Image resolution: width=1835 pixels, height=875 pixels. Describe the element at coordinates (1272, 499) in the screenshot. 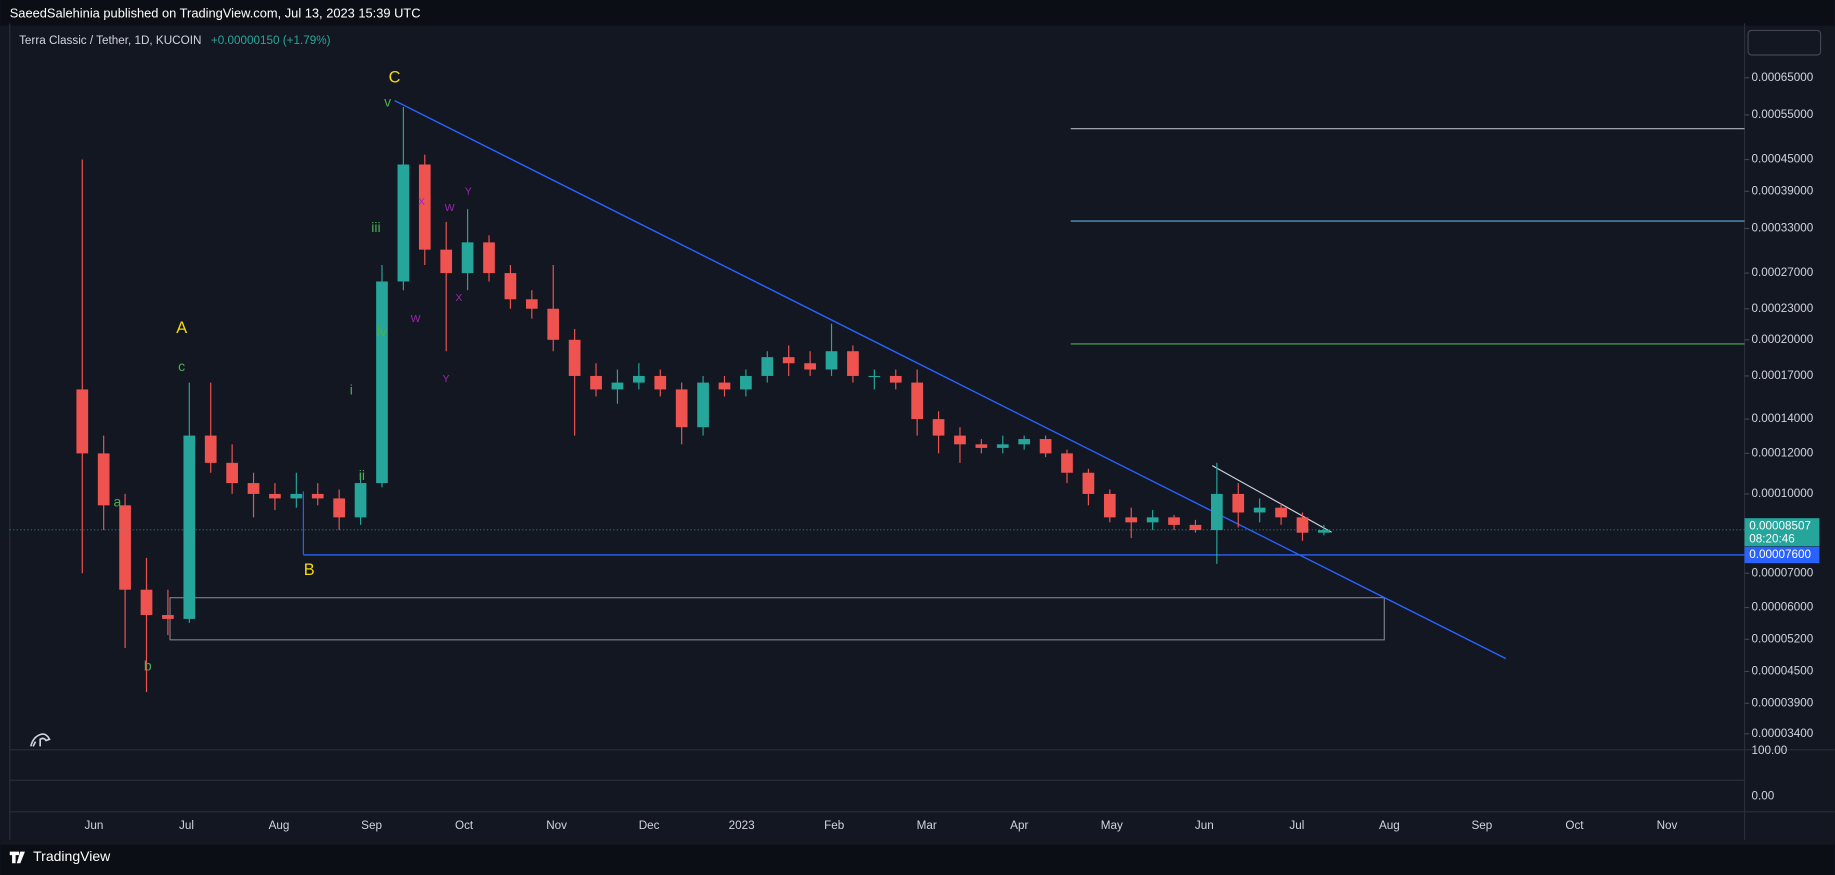

I see `trend-line` at that location.